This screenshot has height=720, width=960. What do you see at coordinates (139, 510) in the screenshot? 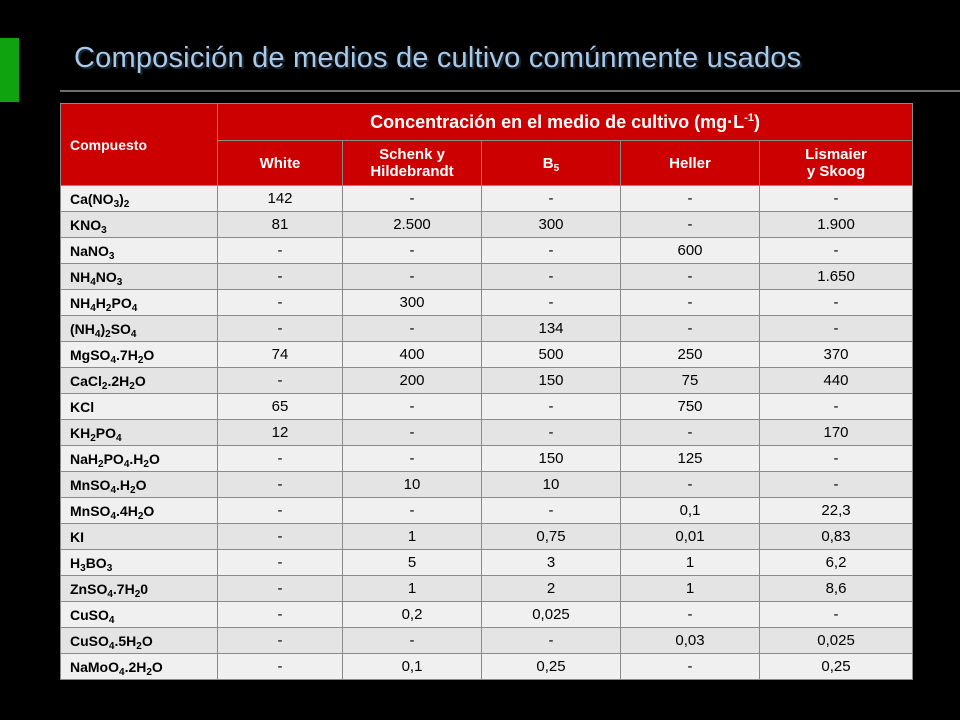
I see `compound-cell: MnSO4.4H2O` at bounding box center [139, 510].